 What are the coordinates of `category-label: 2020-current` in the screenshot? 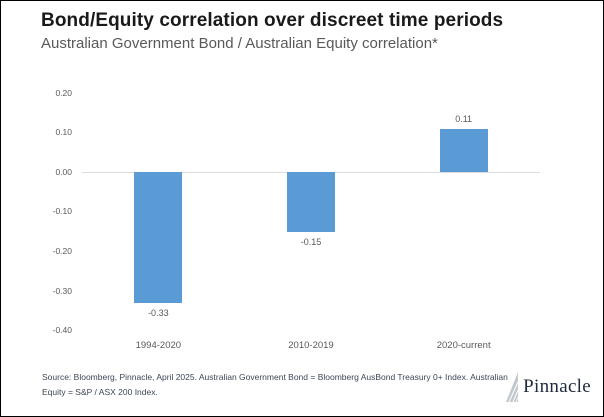 It's located at (463, 345).